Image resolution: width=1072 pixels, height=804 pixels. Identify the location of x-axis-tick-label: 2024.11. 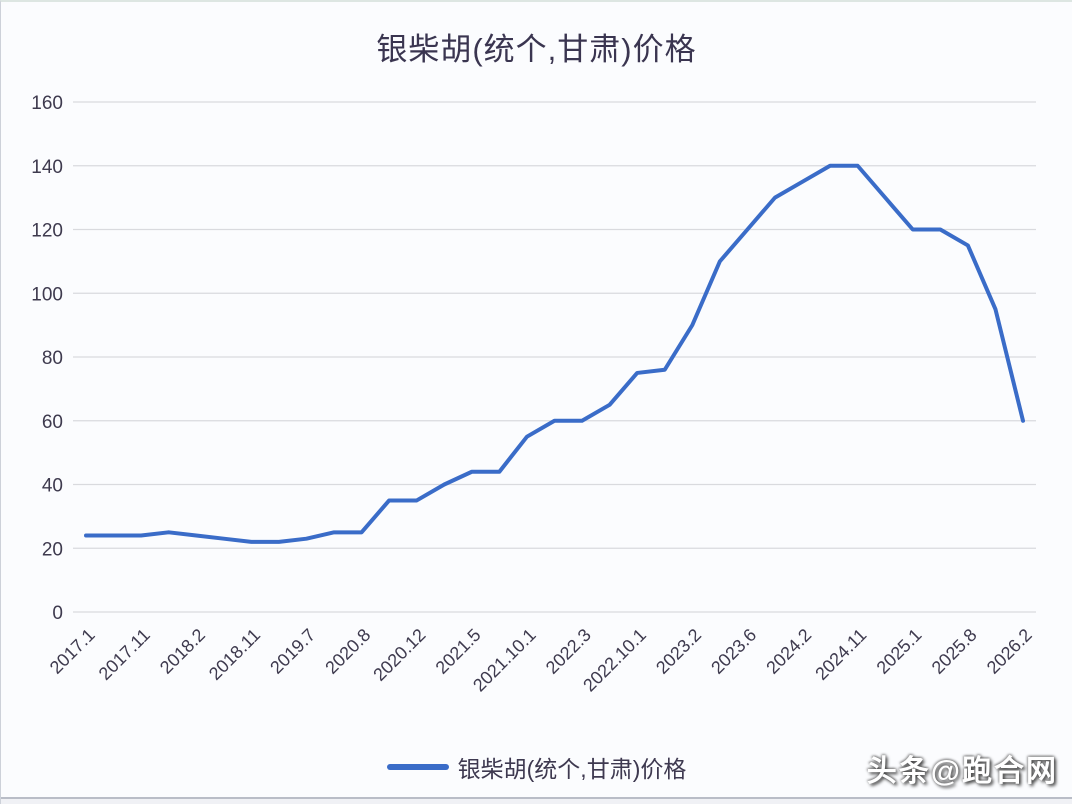
(840, 654).